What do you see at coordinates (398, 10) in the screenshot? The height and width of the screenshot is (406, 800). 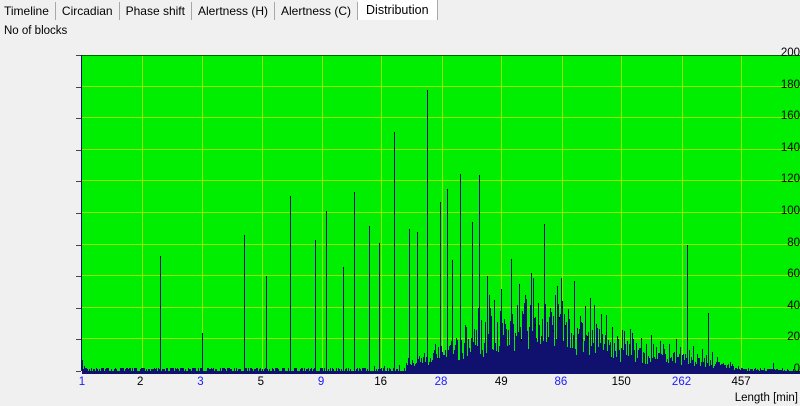 I see `tab-distribution: Distribution` at bounding box center [398, 10].